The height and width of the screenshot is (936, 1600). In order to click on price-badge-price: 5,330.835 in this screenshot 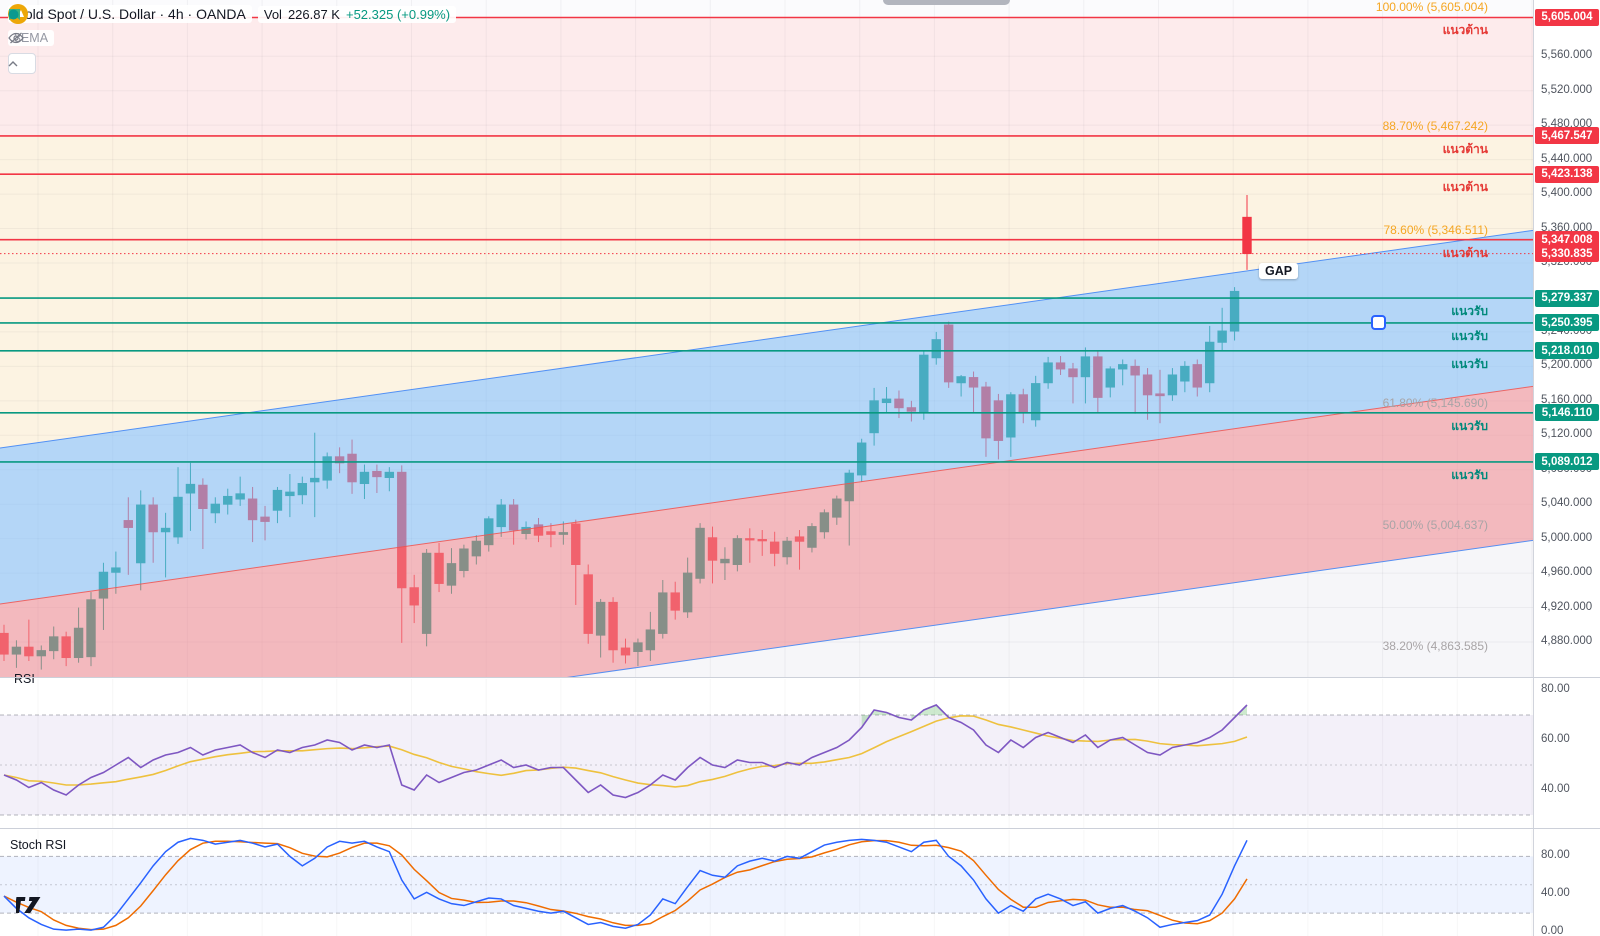, I will do `click(1567, 254)`.